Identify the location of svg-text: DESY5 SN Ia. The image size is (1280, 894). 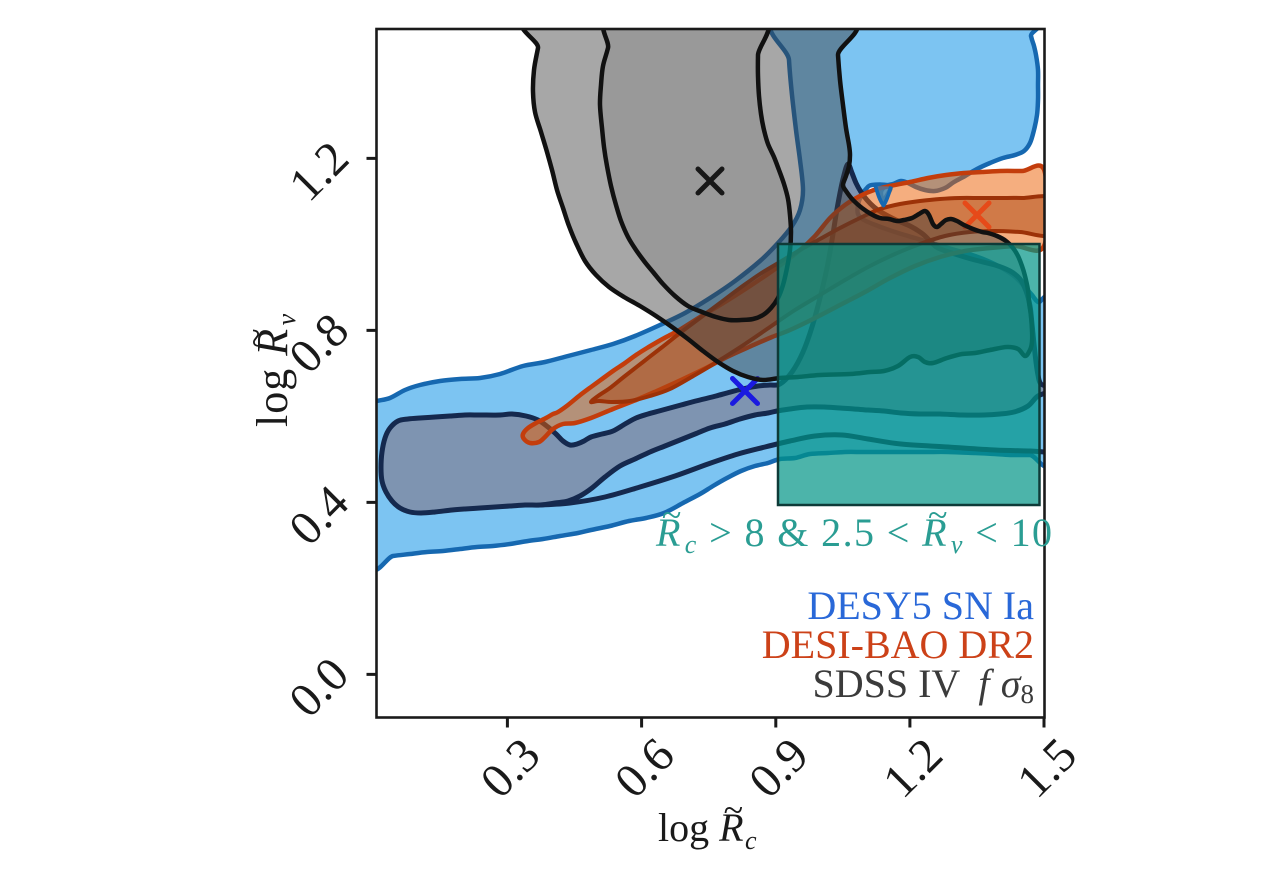
(920, 605).